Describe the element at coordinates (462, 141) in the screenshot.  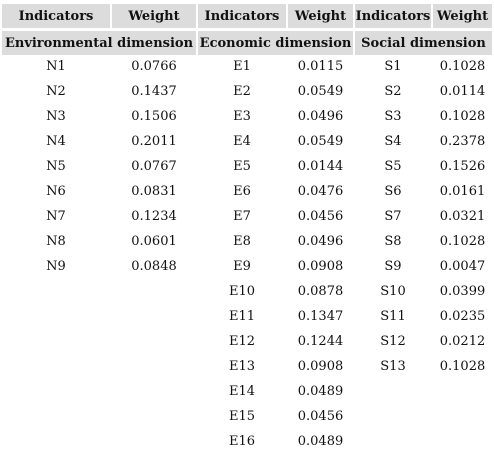
I see `weight-cell: 0.2378` at that location.